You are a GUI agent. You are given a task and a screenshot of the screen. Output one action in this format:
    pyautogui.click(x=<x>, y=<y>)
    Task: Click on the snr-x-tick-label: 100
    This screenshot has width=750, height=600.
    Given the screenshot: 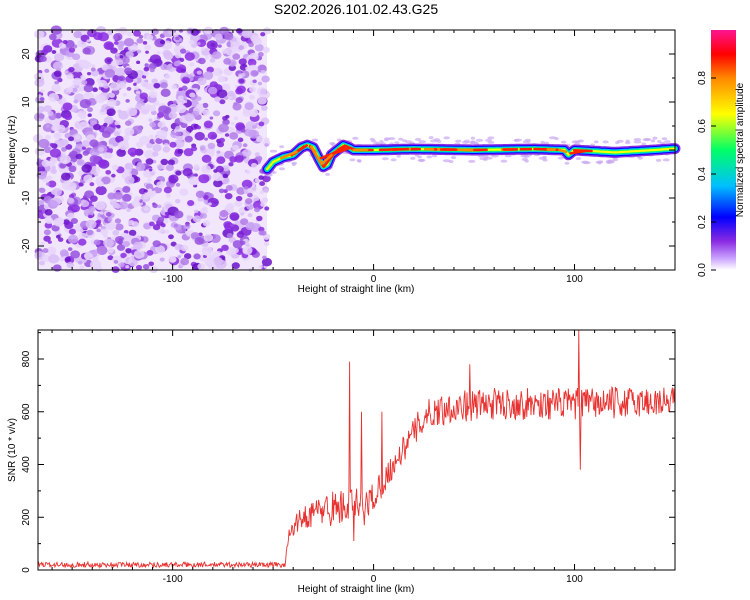 What is the action you would take?
    pyautogui.click(x=574, y=579)
    